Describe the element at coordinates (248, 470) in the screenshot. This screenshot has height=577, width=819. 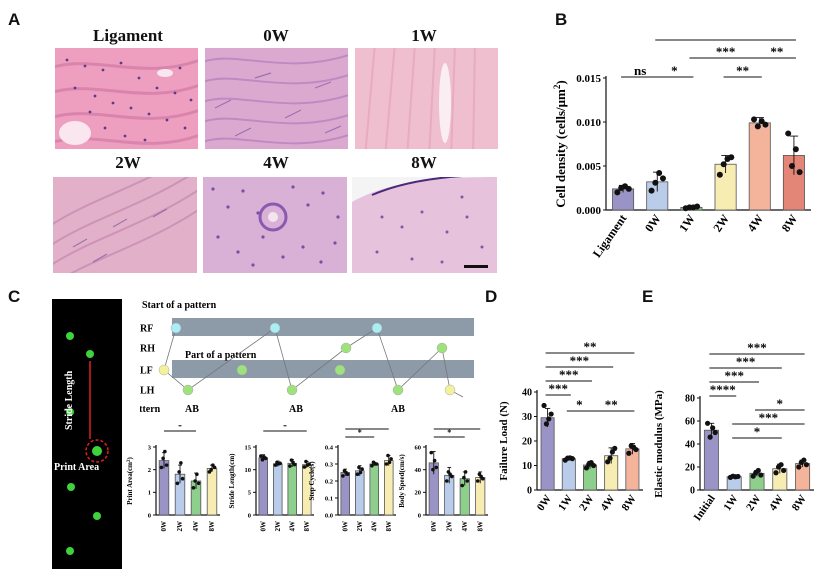
I see `y-tick-label: 10` at that location.